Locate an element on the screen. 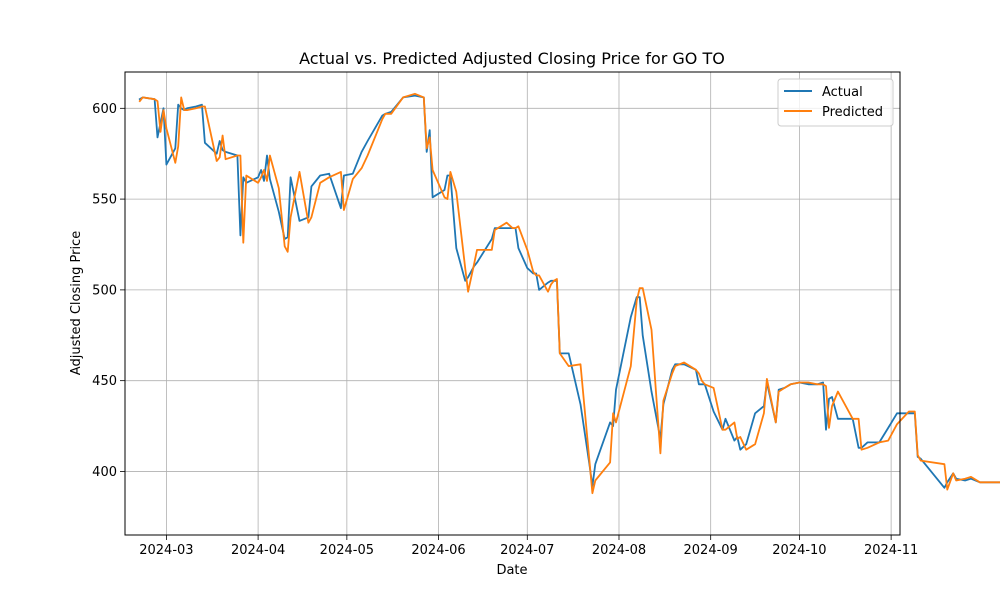 The height and width of the screenshot is (600, 1000). y-axis-label: Adjusted Closing Price is located at coordinates (76, 303).